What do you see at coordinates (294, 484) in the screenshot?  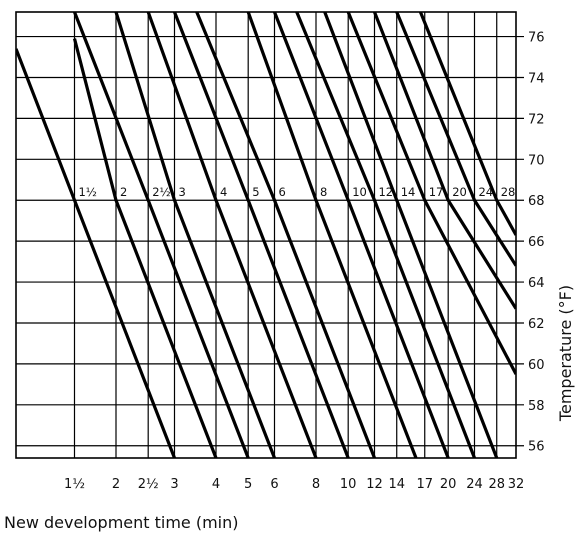 I see `x-tick-labels: 1½ 2 2½ 3 4 5 6 8 10 12 14 17 20 24 28 32` at bounding box center [294, 484].